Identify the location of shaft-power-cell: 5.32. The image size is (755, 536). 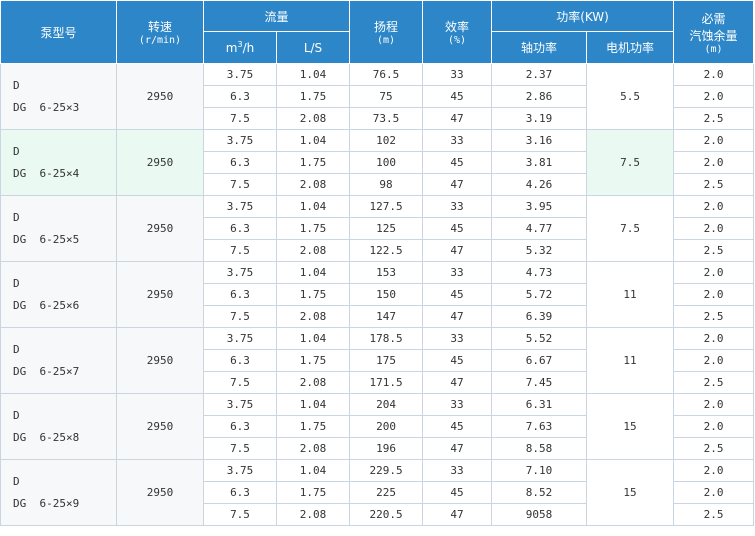
(539, 250).